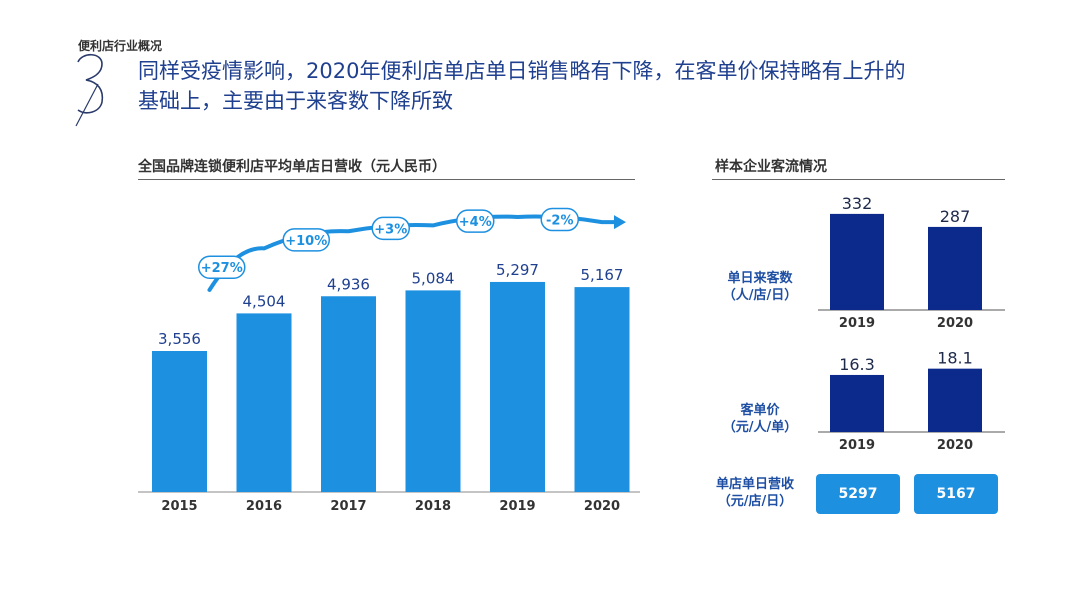 The height and width of the screenshot is (607, 1080). Describe the element at coordinates (522, 71) in the screenshot. I see `headline-line-1: 同样受疫情影响，2020年便利店单店单日销售略有下降，在客单价保持略有上升的` at that location.